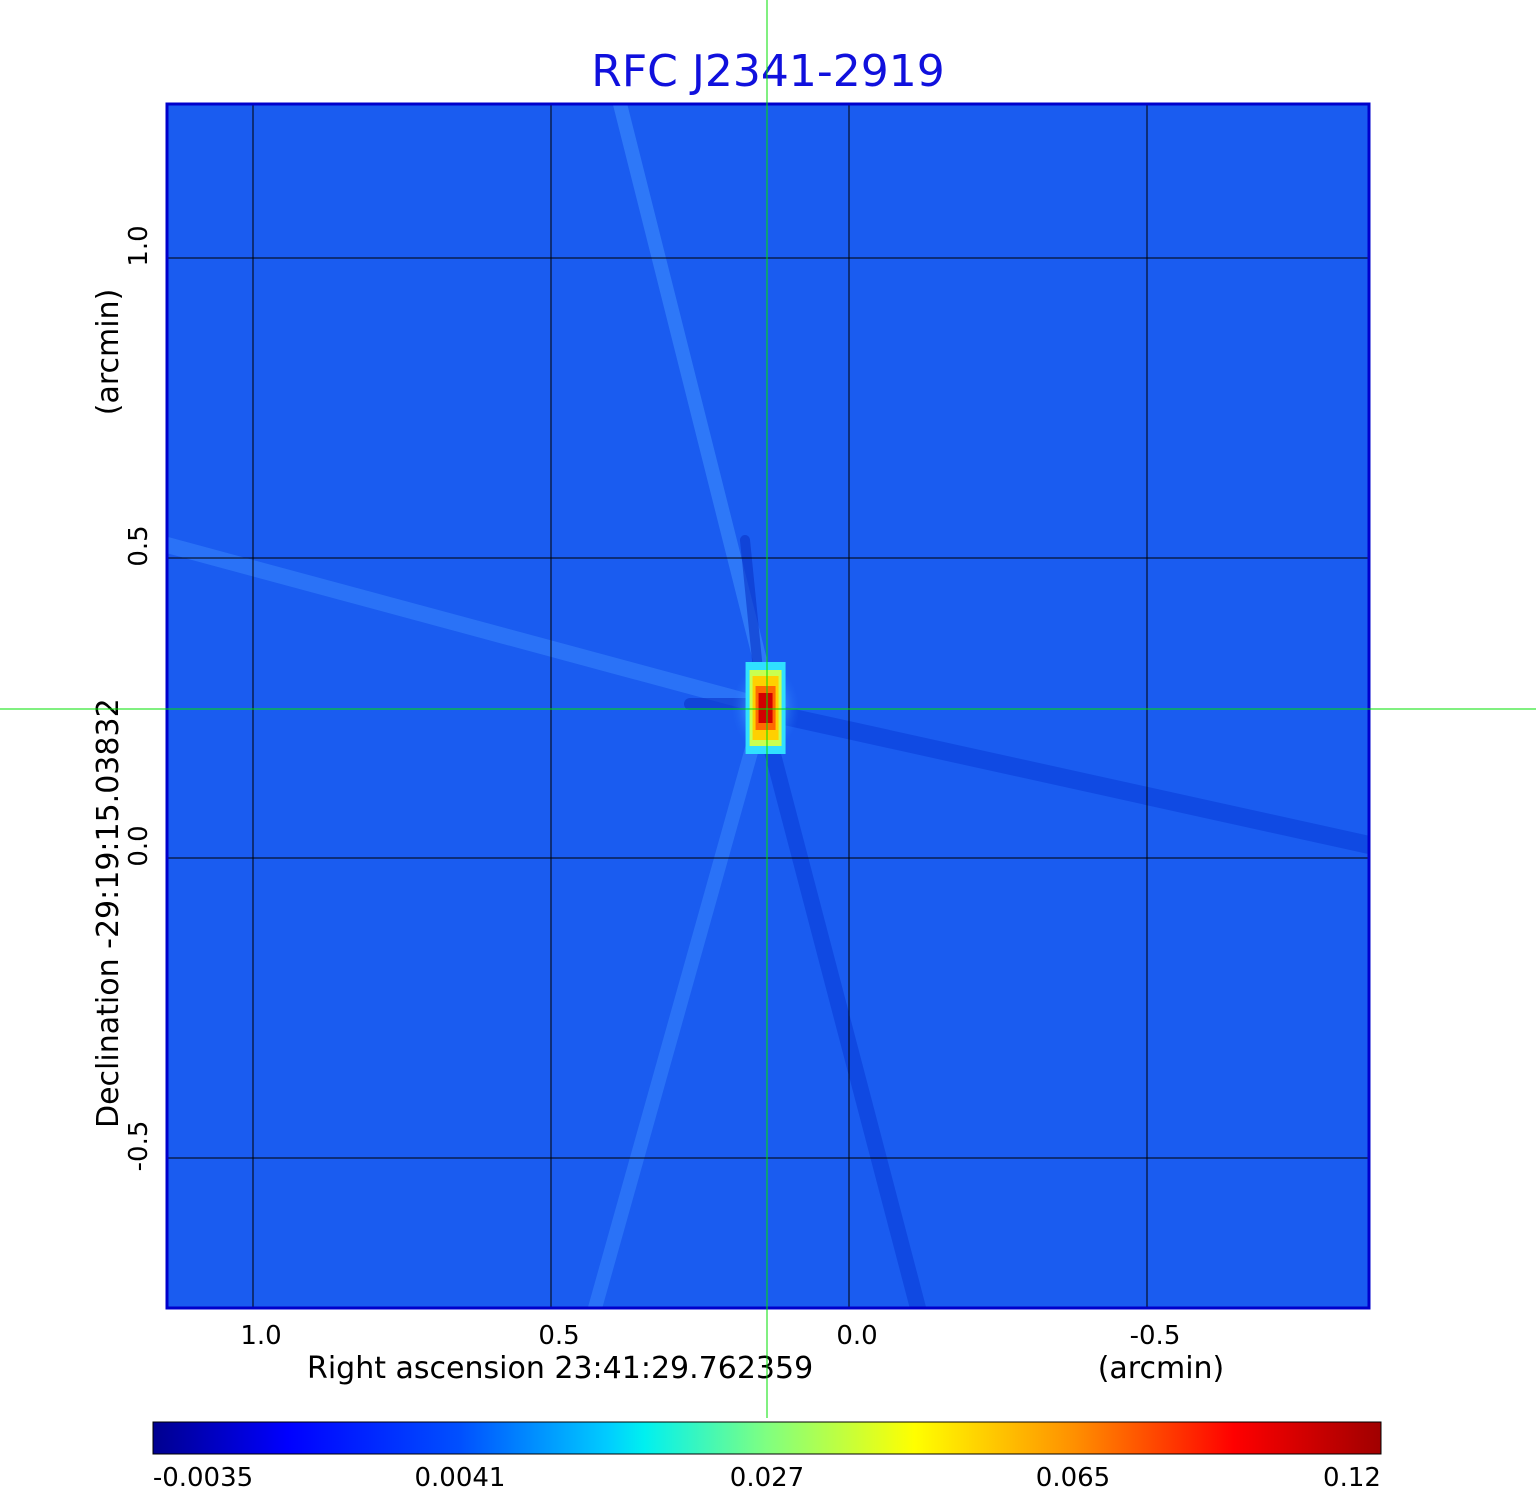 The height and width of the screenshot is (1511, 1536). I want to click on colorbar-tick-label: 0.0041, so click(460, 1478).